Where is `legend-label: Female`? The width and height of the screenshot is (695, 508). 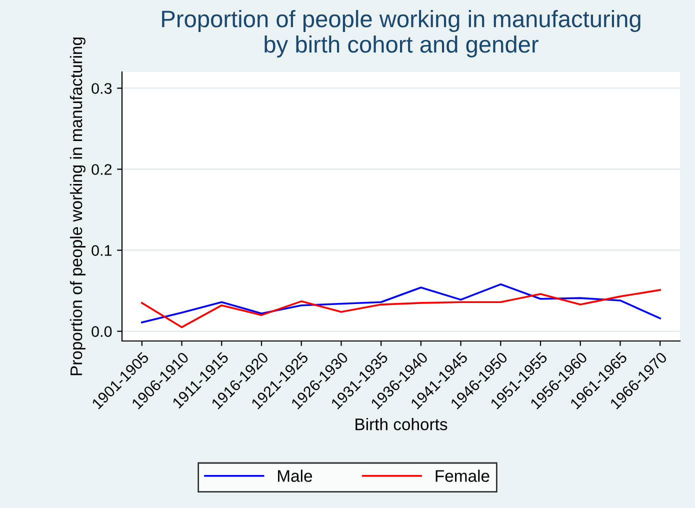
legend-label: Female is located at coordinates (463, 476).